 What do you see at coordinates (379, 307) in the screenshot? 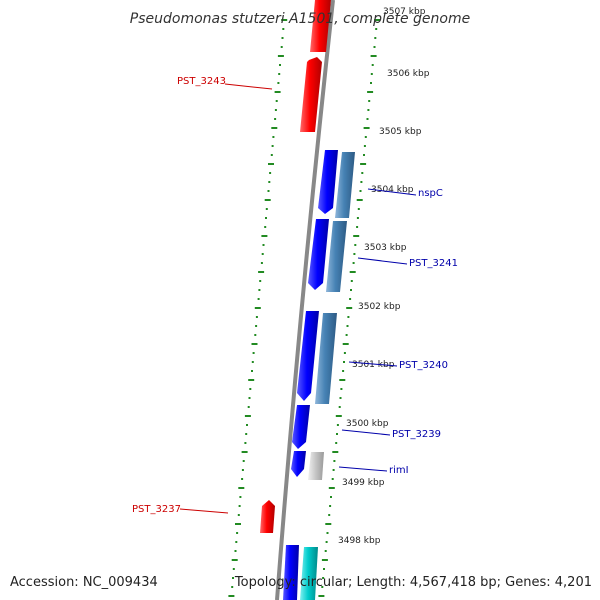
I see `tick-label: 3502 kbp` at bounding box center [379, 307].